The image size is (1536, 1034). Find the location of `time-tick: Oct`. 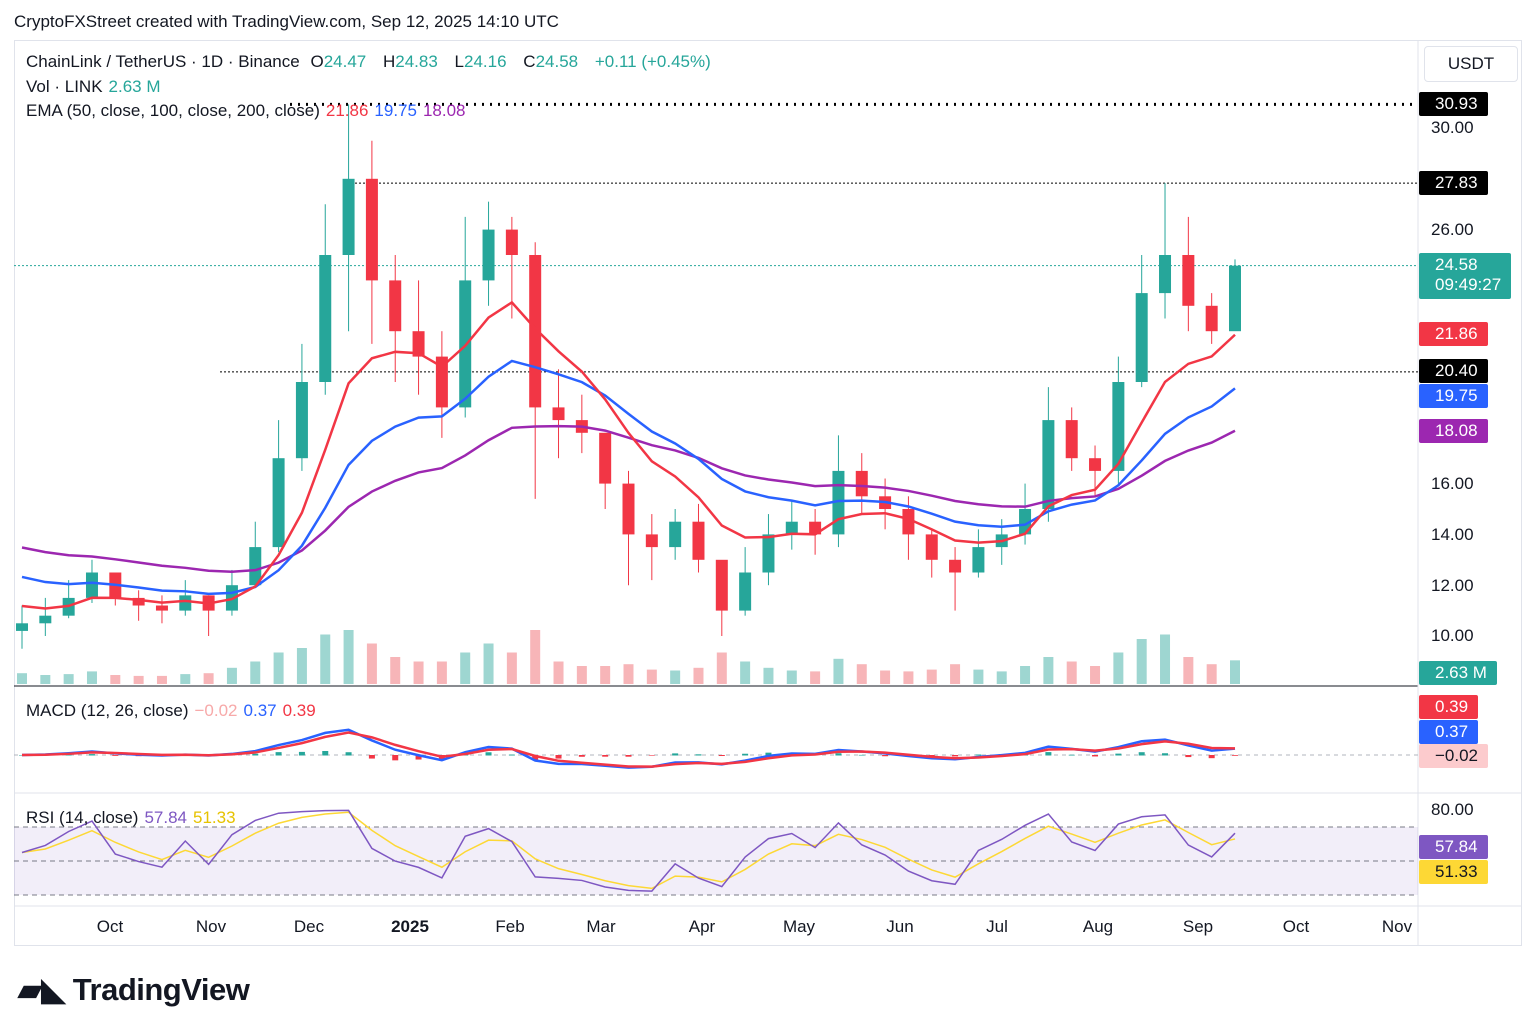

time-tick: Oct is located at coordinates (110, 926).